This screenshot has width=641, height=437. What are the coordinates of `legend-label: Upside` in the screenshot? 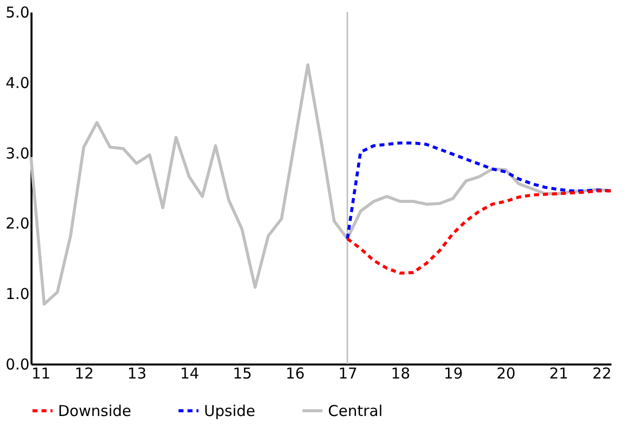 It's located at (230, 411).